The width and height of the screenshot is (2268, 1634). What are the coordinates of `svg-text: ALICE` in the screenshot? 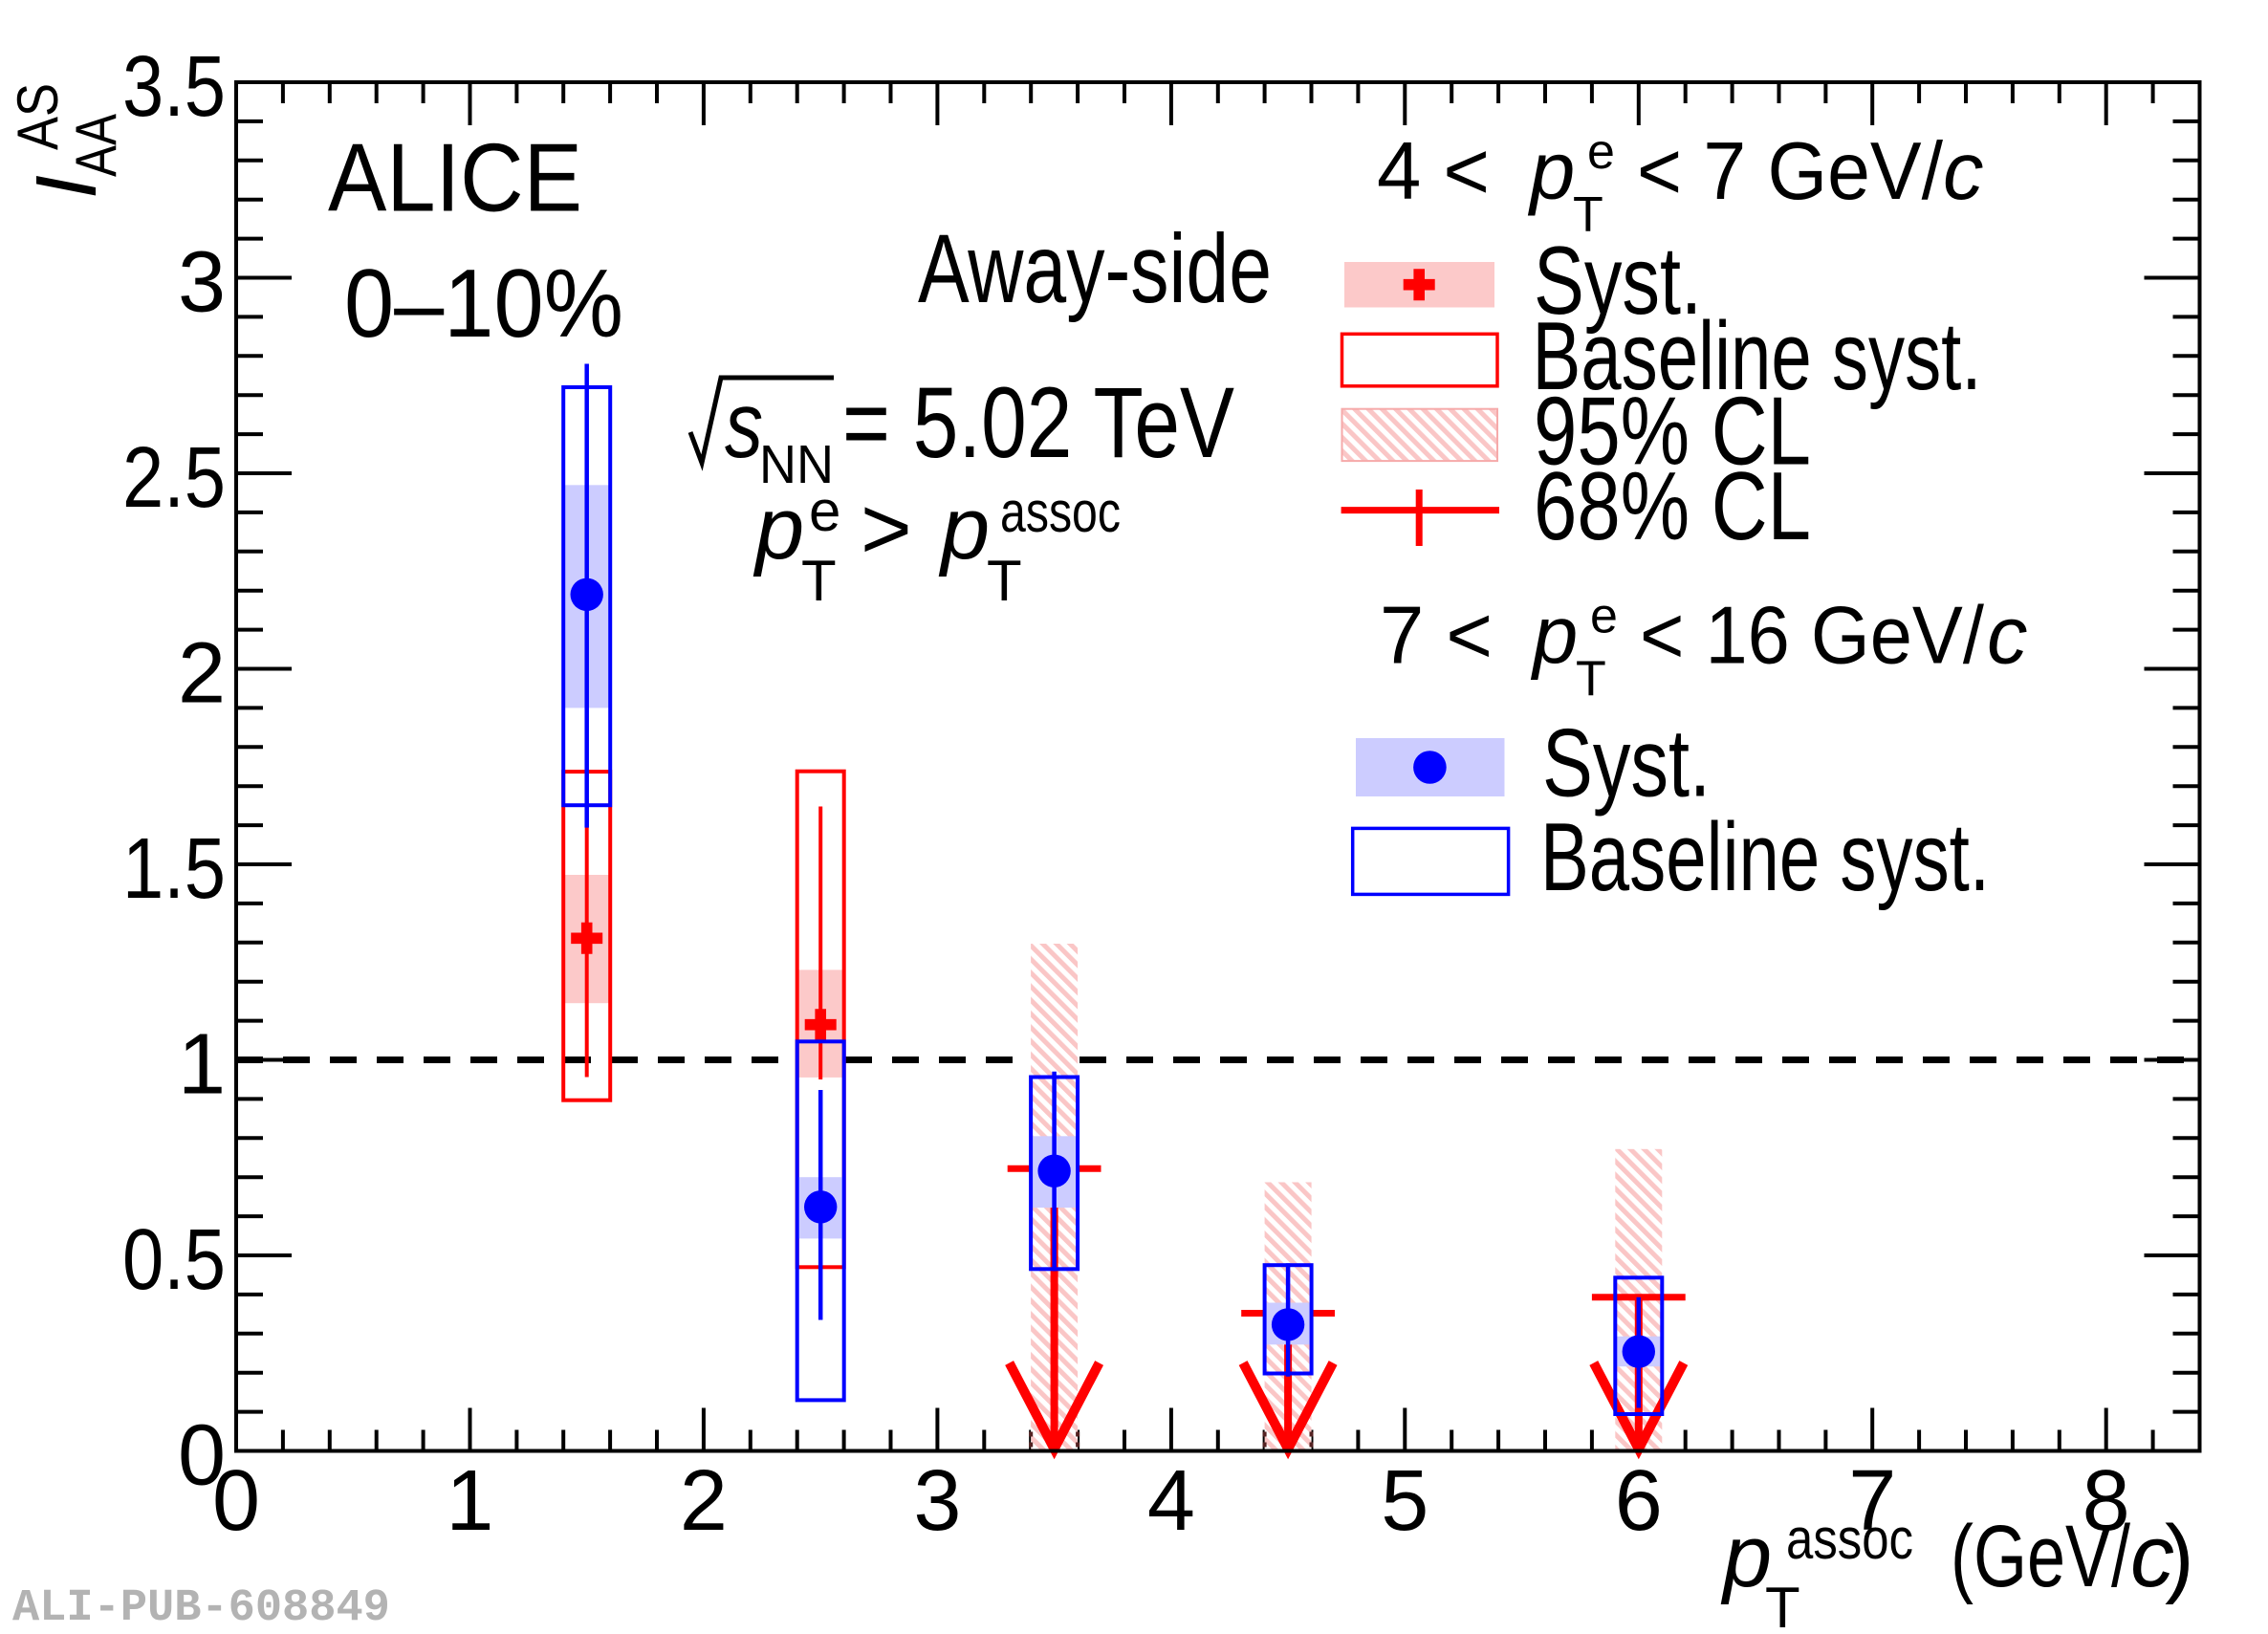 It's located at (455, 178).